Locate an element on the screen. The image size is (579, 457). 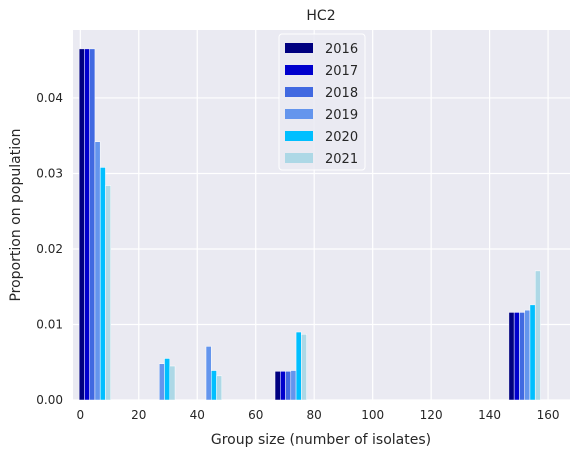
chart-title: HC2 is located at coordinates (320, 16).